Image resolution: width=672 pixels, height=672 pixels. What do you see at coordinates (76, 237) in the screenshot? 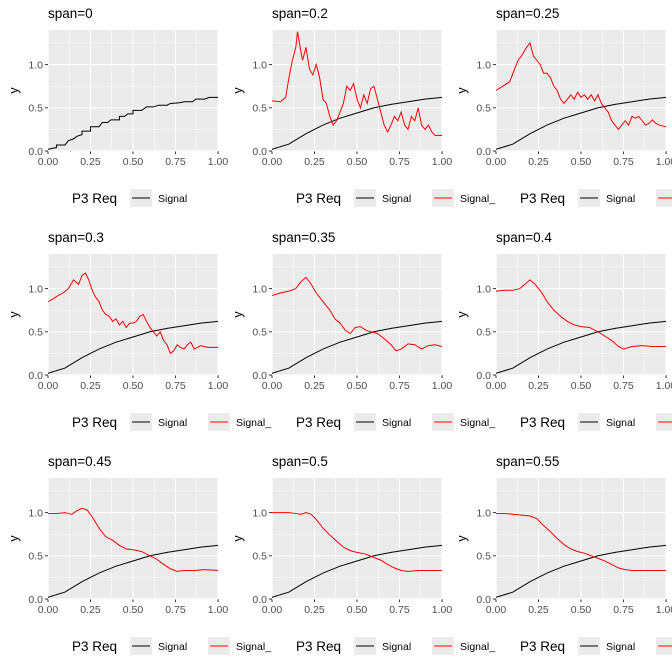
I see `chart-title: span=0.3` at bounding box center [76, 237].